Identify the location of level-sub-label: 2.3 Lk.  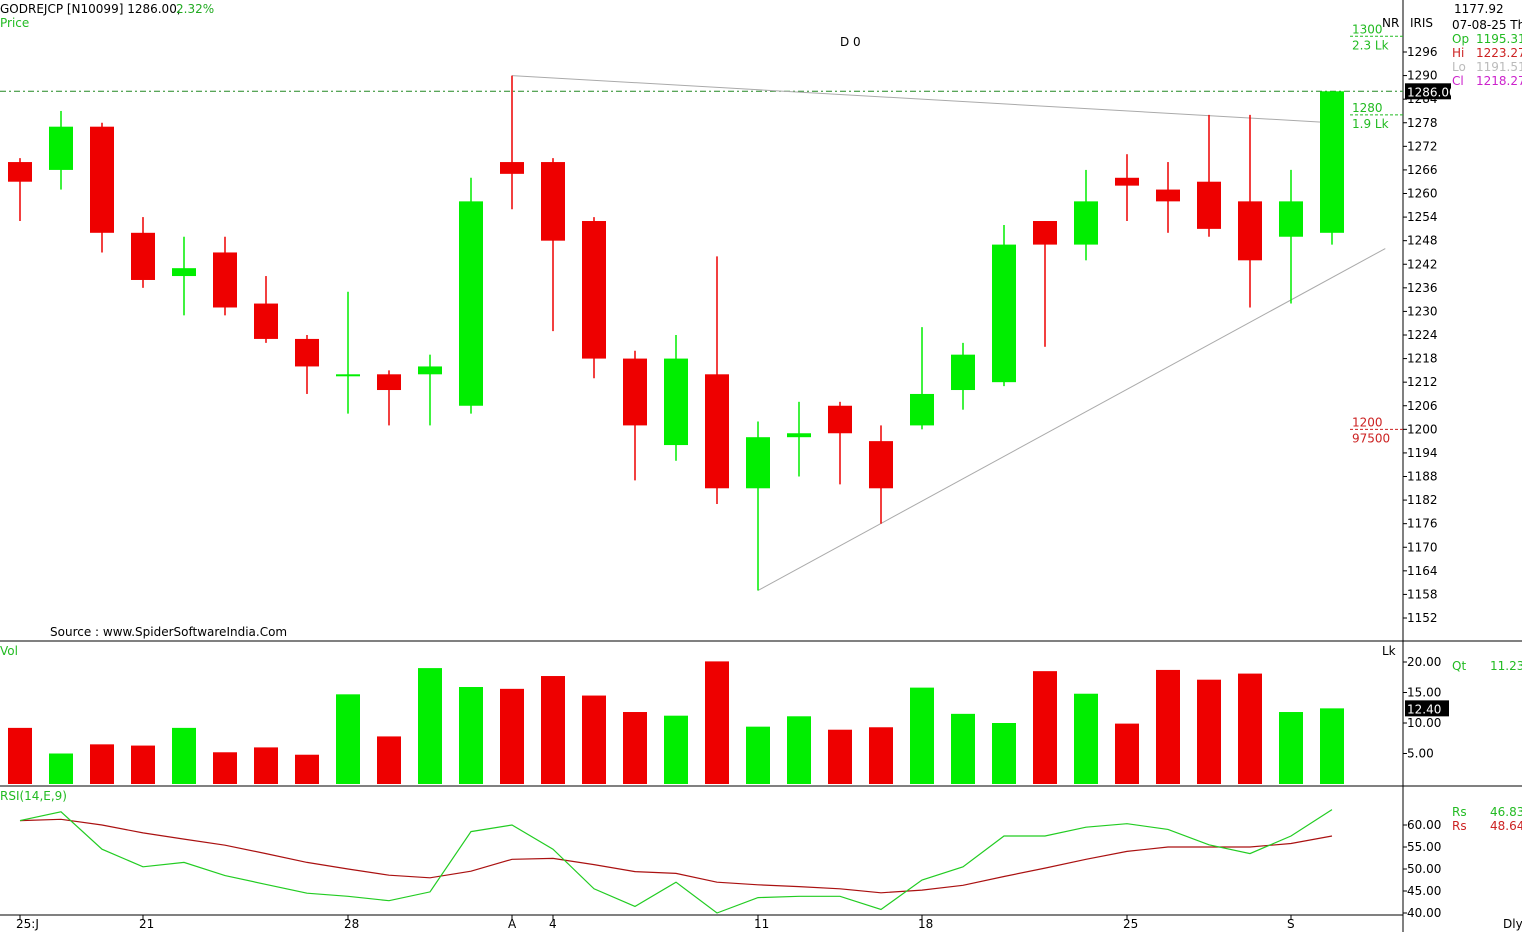
(1370, 45).